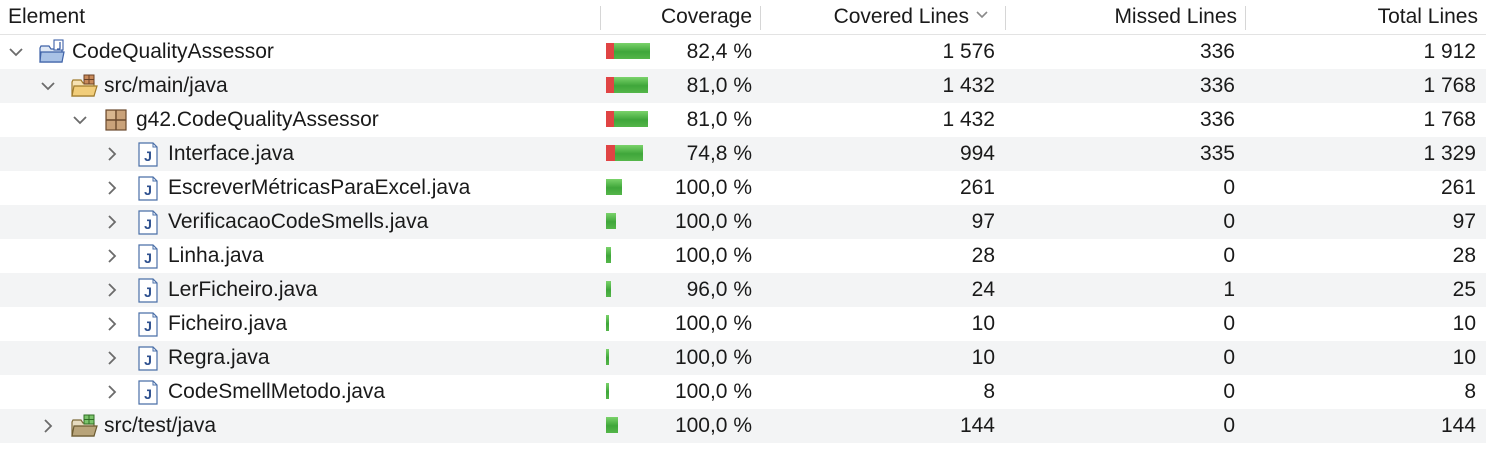 This screenshot has width=1486, height=450. Describe the element at coordinates (300, 358) in the screenshot. I see `element-cell: J Regra.java` at that location.